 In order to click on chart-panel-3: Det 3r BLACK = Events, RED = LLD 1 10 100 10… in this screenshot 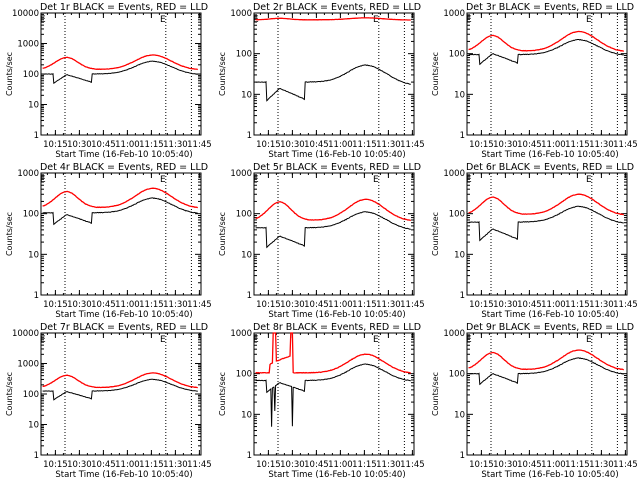, I will do `click(534, 81)`.